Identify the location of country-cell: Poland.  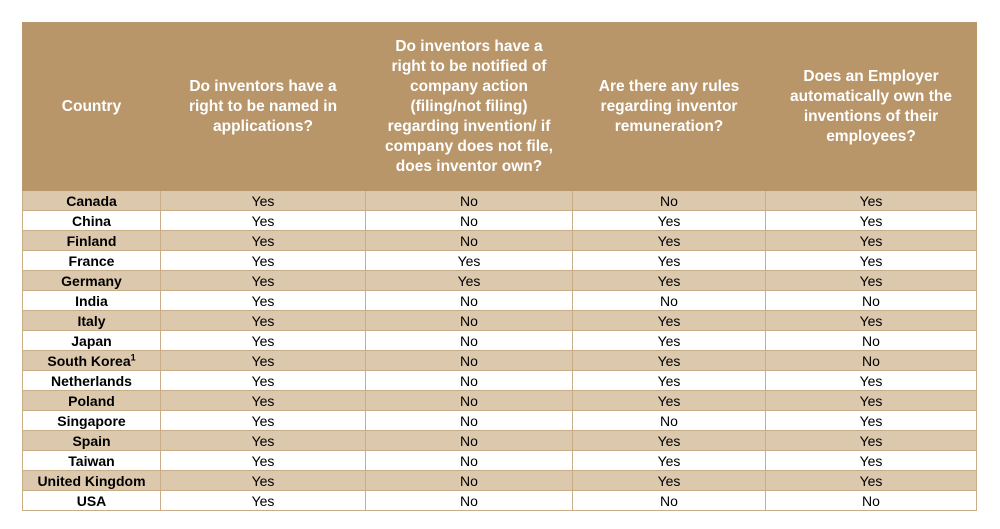
(91, 400).